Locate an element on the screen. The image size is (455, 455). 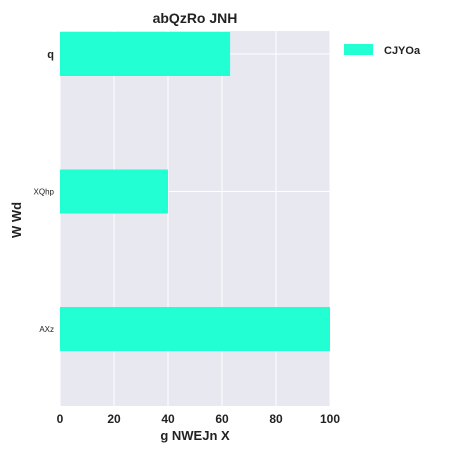
x-tick-label: 0 is located at coordinates (60, 419).